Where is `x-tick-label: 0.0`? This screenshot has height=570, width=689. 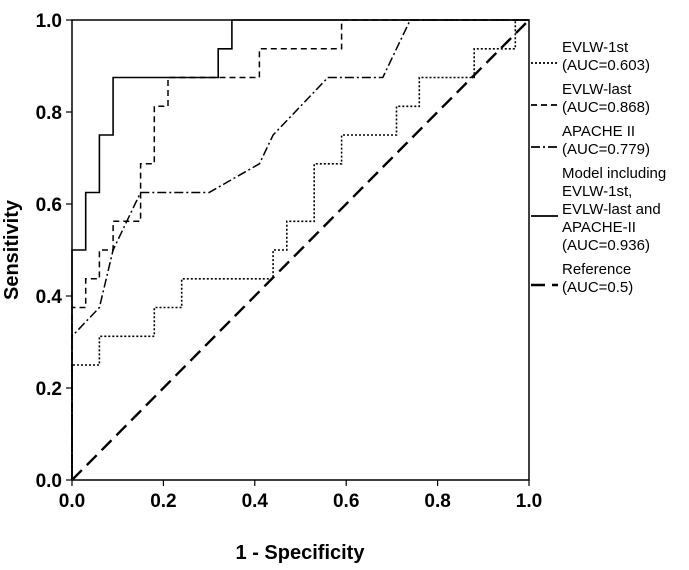
x-tick-label: 0.0 is located at coordinates (72, 501).